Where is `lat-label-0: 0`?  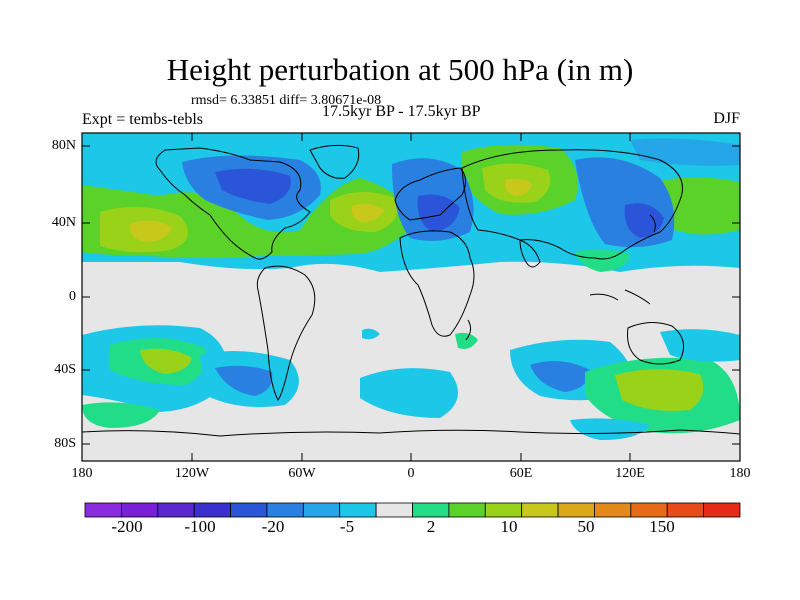 lat-label-0: 0 is located at coordinates (72, 296).